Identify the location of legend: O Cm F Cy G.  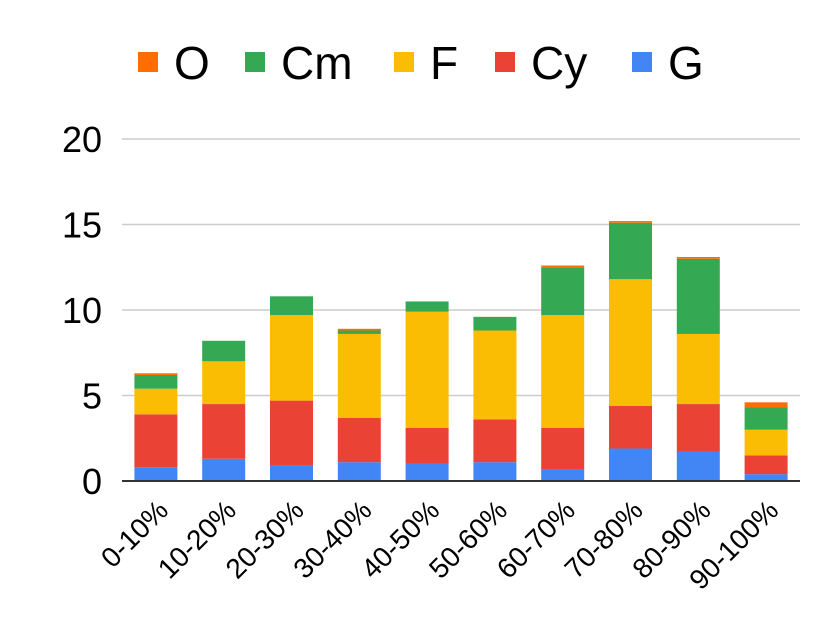
(421, 63).